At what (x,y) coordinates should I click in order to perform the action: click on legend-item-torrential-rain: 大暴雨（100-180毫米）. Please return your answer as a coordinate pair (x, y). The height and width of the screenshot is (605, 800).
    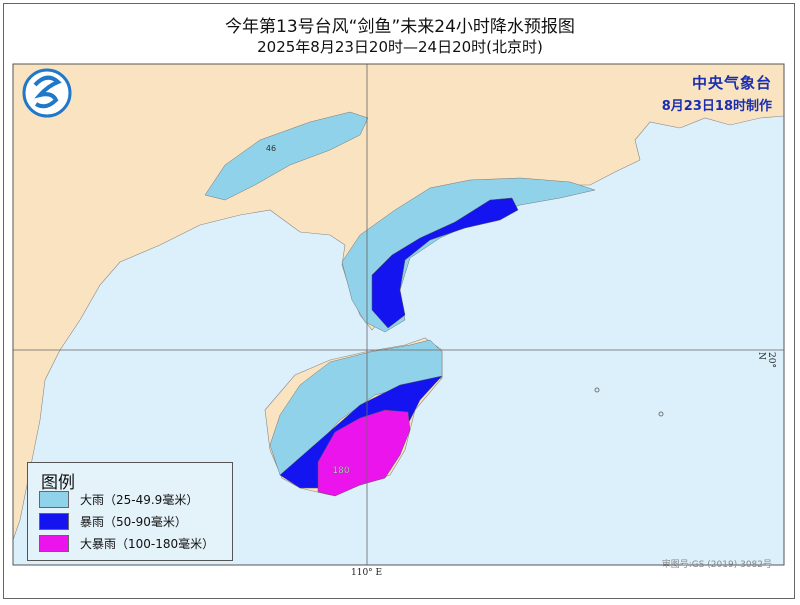
    Looking at the image, I should click on (126, 543).